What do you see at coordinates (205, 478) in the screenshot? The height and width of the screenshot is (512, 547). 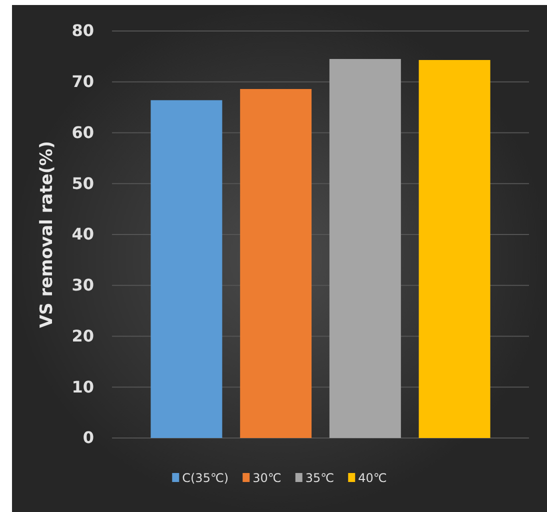 I see `legend-label: C(35℃)` at bounding box center [205, 478].